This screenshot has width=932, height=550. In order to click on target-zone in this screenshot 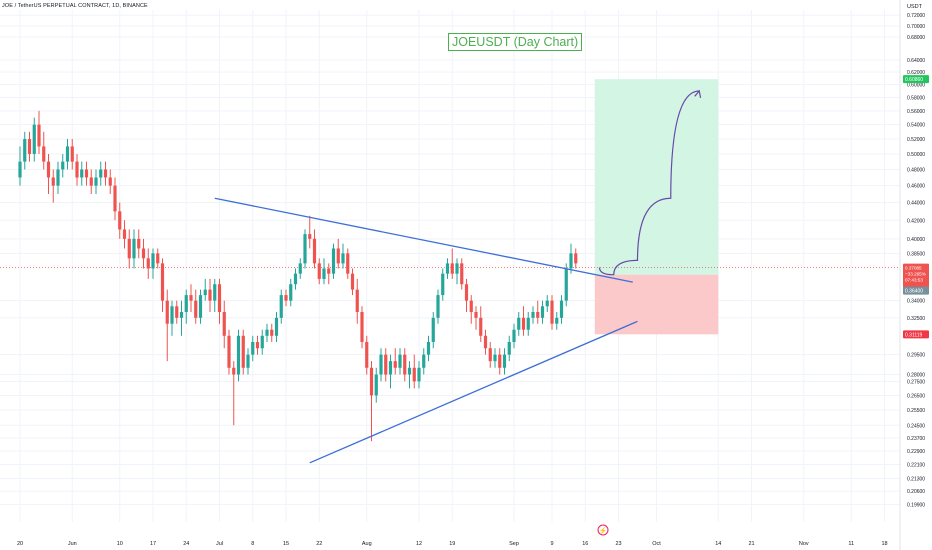, I will do `click(656, 177)`.